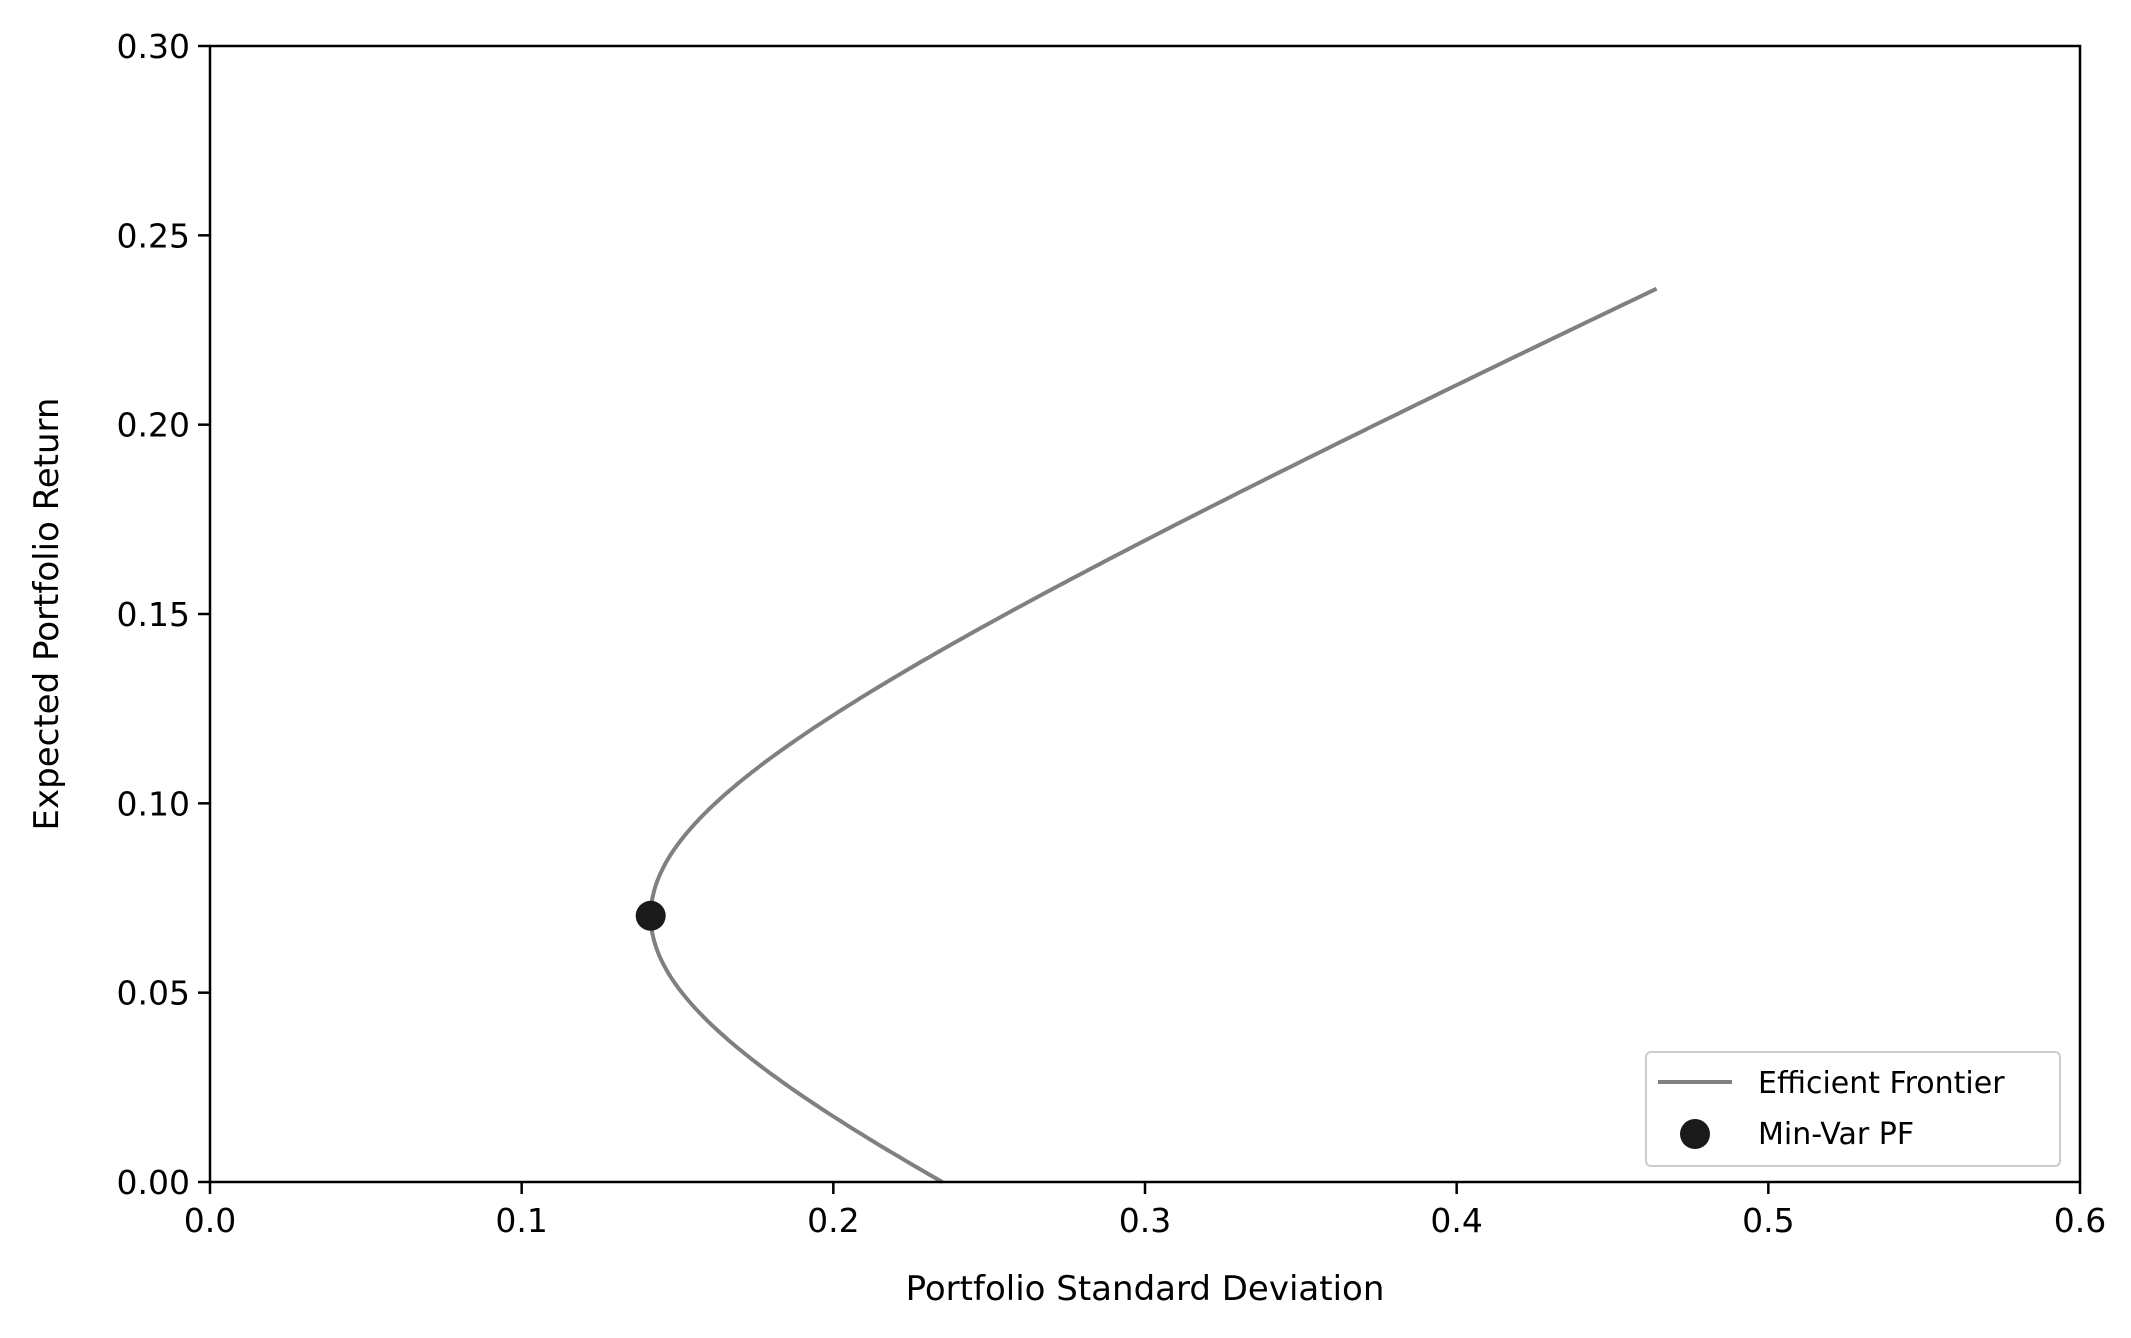 The width and height of the screenshot is (2131, 1338). What do you see at coordinates (1695, 1134) in the screenshot?
I see `legend-dot-swatch` at bounding box center [1695, 1134].